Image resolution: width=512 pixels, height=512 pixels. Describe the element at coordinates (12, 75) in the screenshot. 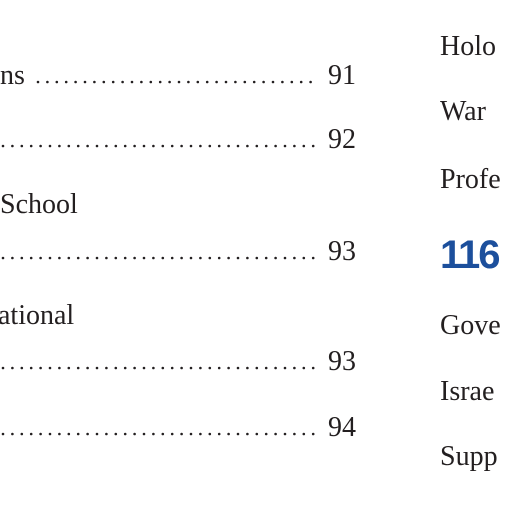

I see `entry-title: ns` at that location.